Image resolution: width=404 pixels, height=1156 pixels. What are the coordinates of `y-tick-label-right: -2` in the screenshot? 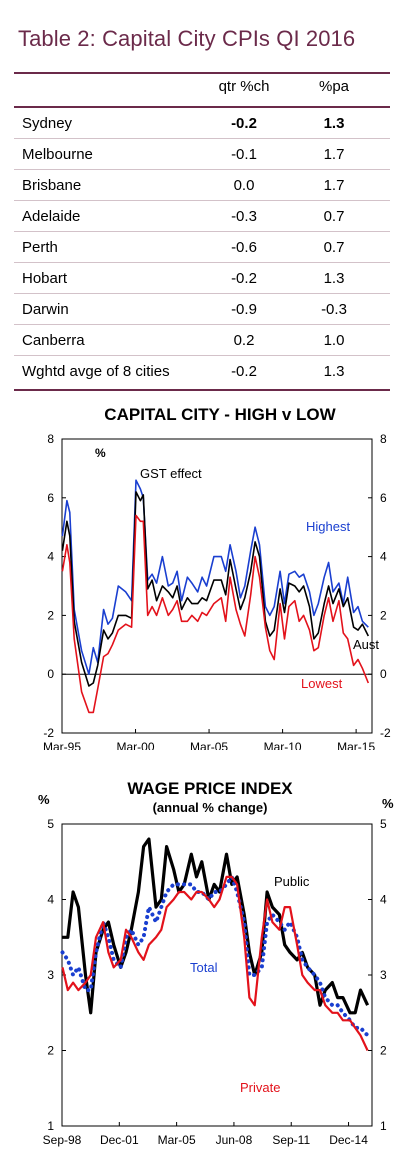 It's located at (385, 733).